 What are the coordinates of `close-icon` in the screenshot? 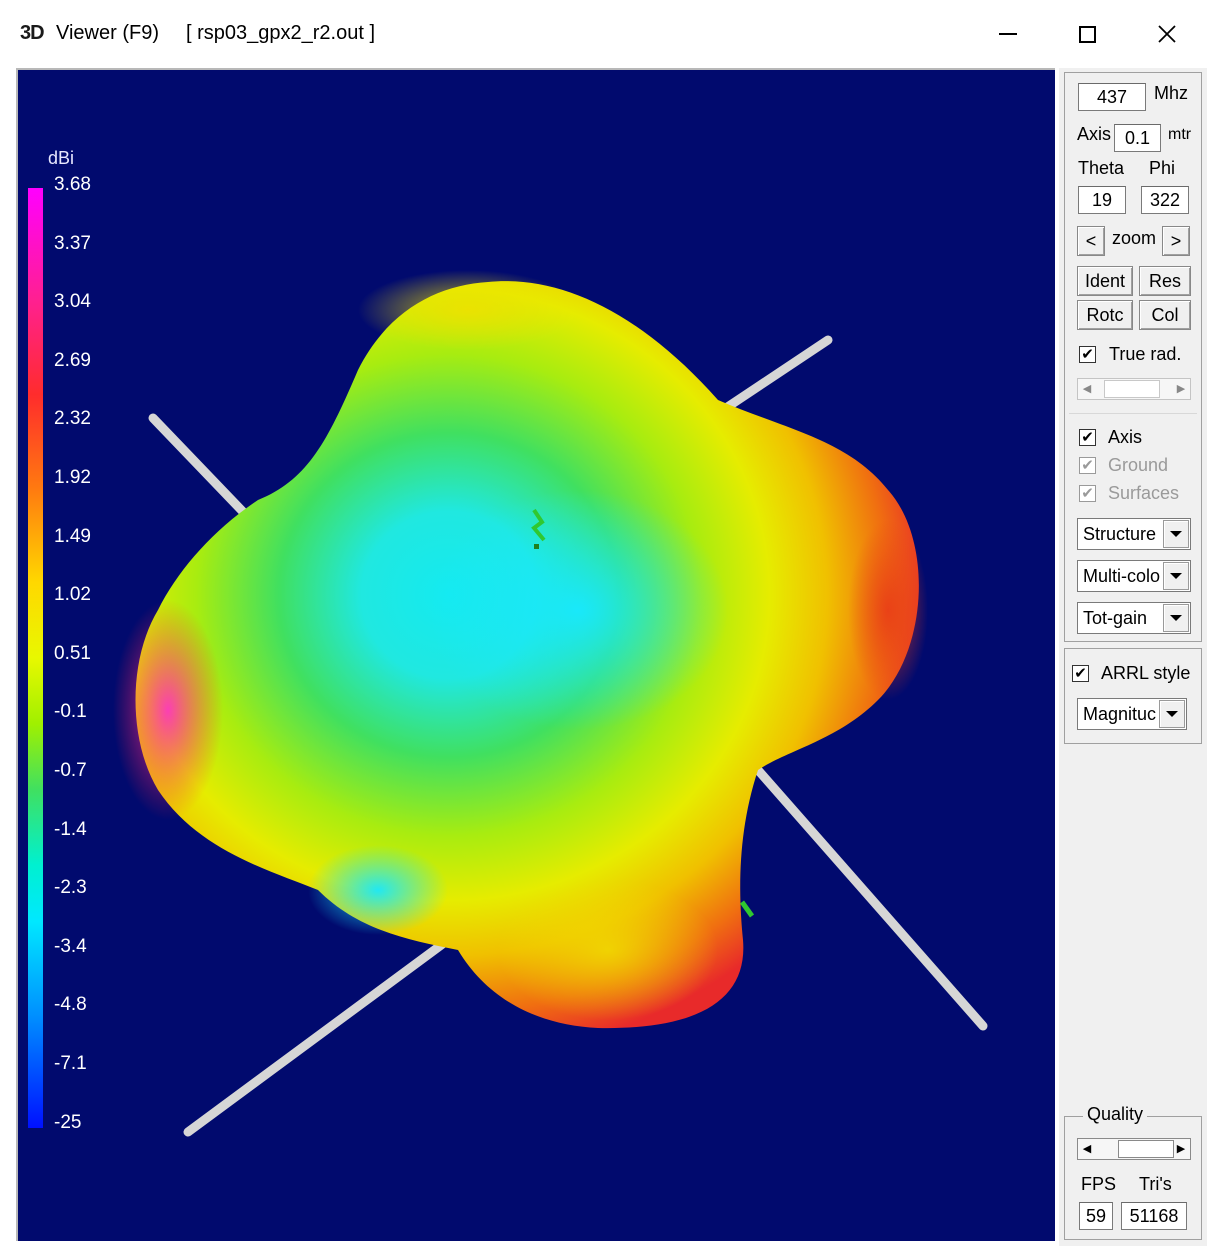 It's located at (1167, 34).